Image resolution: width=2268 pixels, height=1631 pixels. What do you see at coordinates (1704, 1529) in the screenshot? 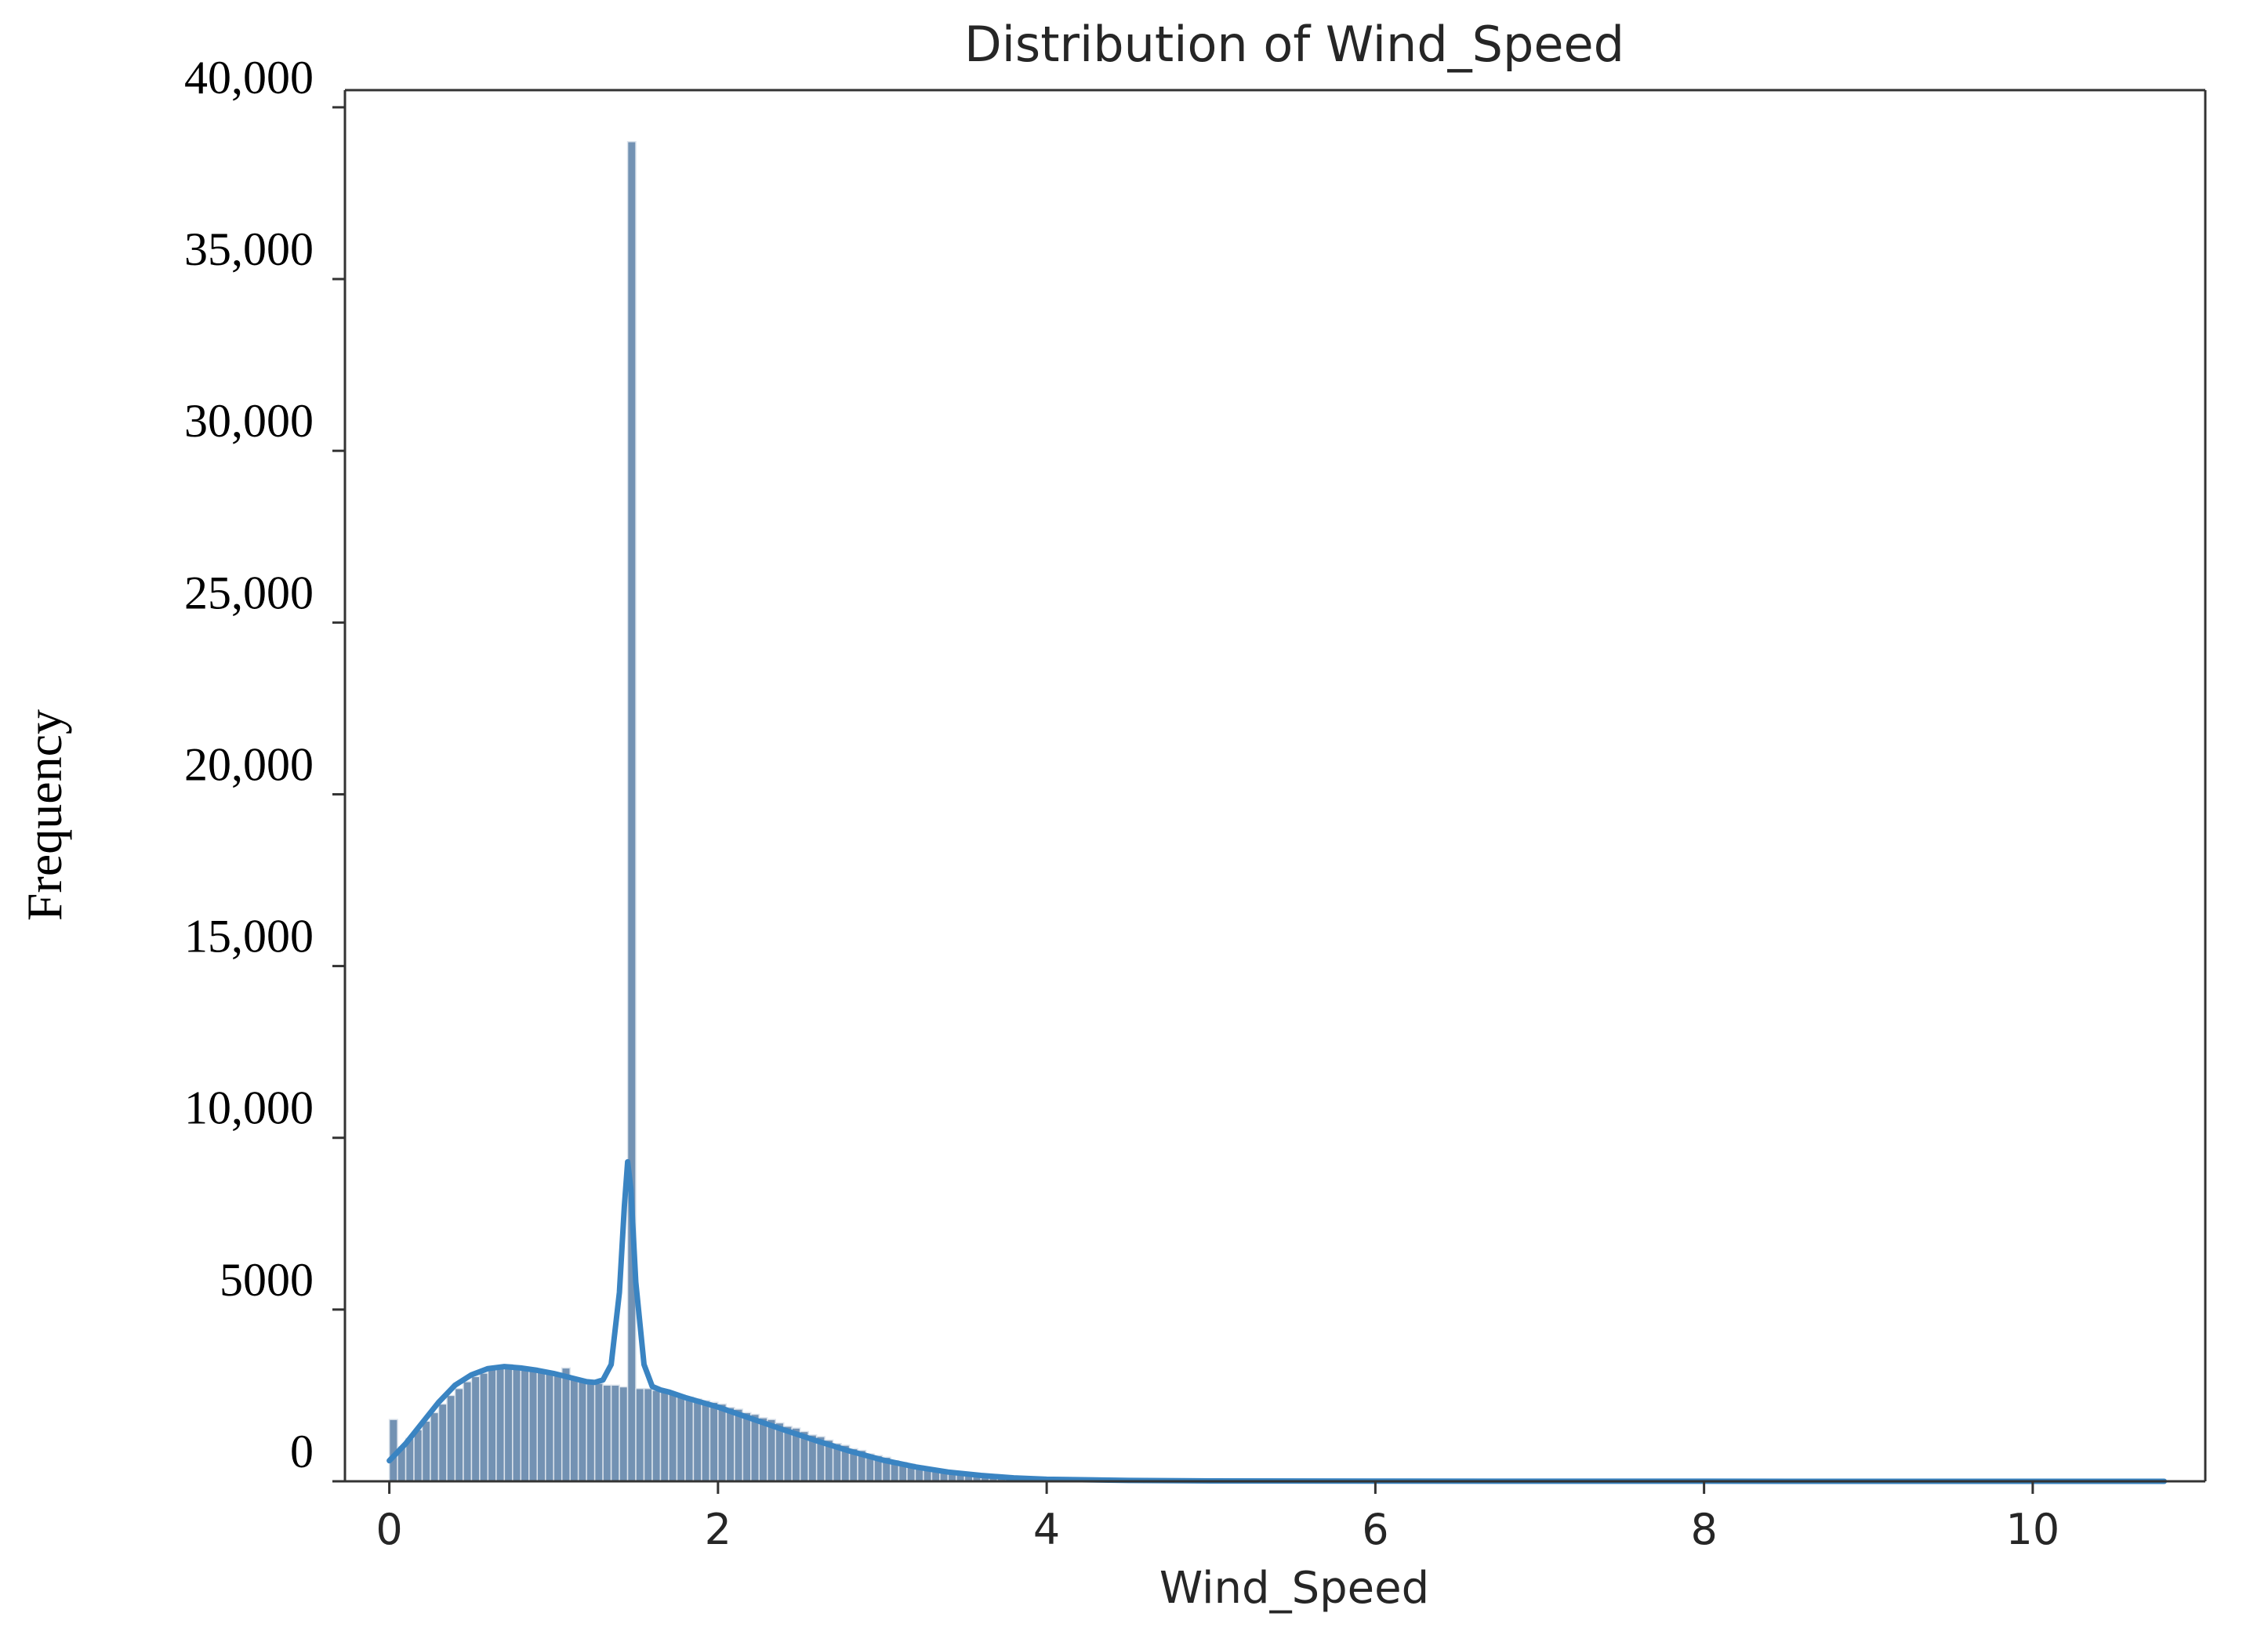
I see `x-tick-label: 8` at bounding box center [1704, 1529].